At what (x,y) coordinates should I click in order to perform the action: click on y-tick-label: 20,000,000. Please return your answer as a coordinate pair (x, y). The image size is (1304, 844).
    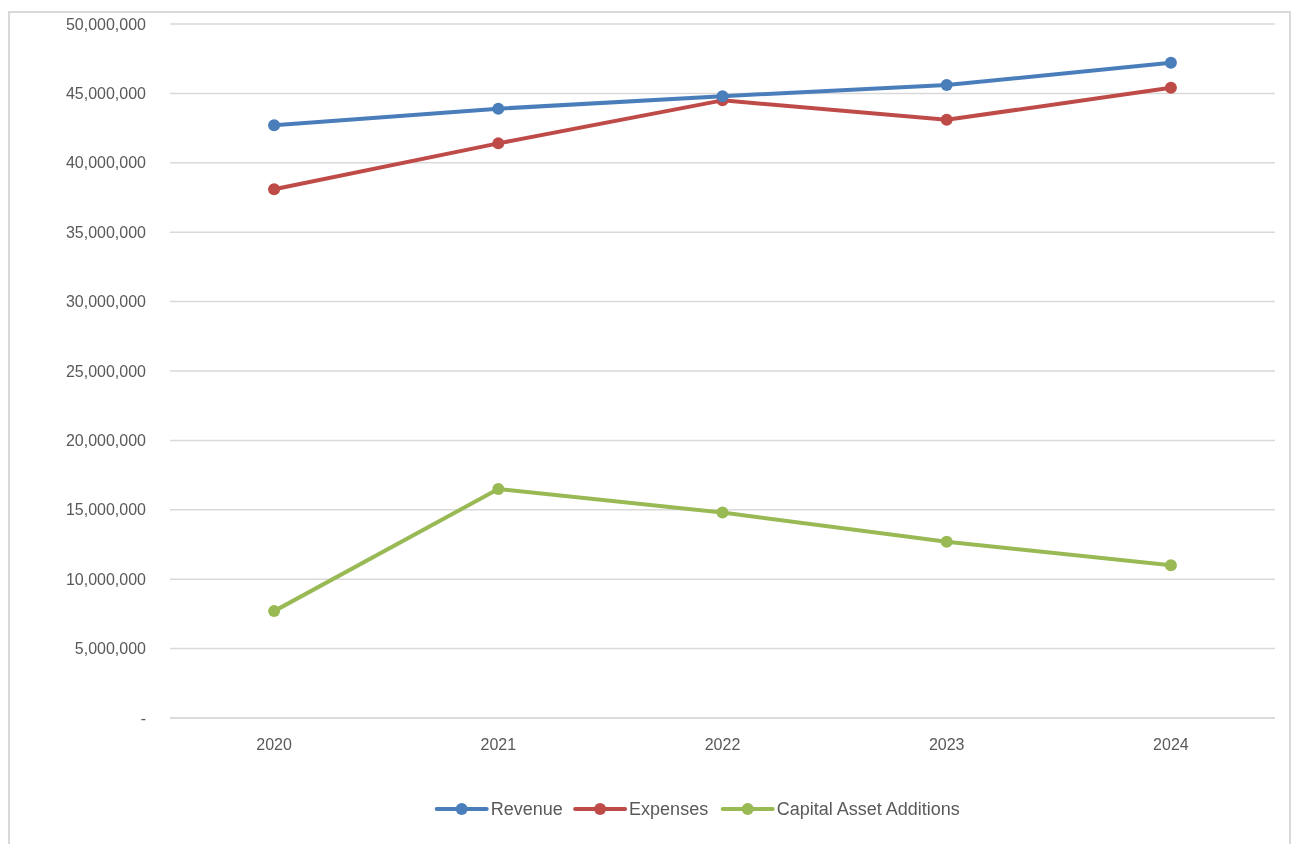
    Looking at the image, I should click on (106, 440).